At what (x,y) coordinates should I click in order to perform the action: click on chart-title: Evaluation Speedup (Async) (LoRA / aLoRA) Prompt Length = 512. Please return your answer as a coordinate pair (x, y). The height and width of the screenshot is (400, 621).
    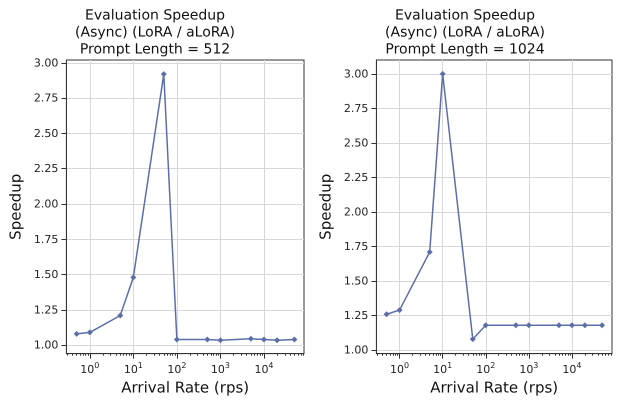
    Looking at the image, I should click on (155, 33).